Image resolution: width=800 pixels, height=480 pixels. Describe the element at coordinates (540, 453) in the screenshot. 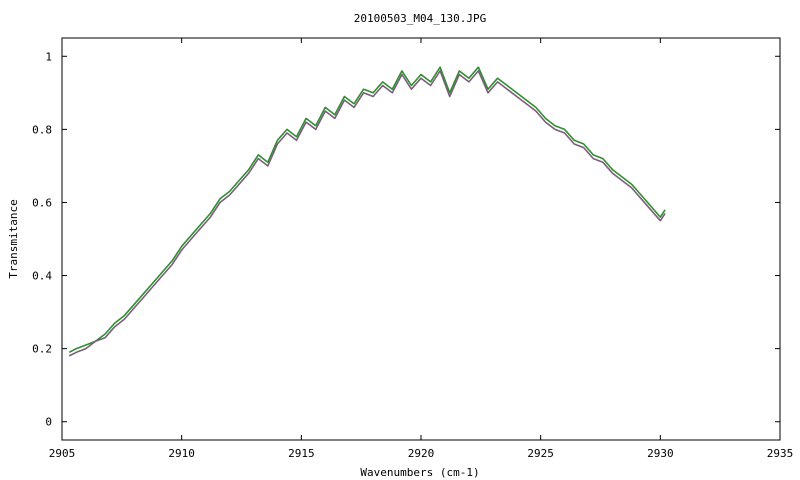

I see `x-tick-label: 2925` at that location.